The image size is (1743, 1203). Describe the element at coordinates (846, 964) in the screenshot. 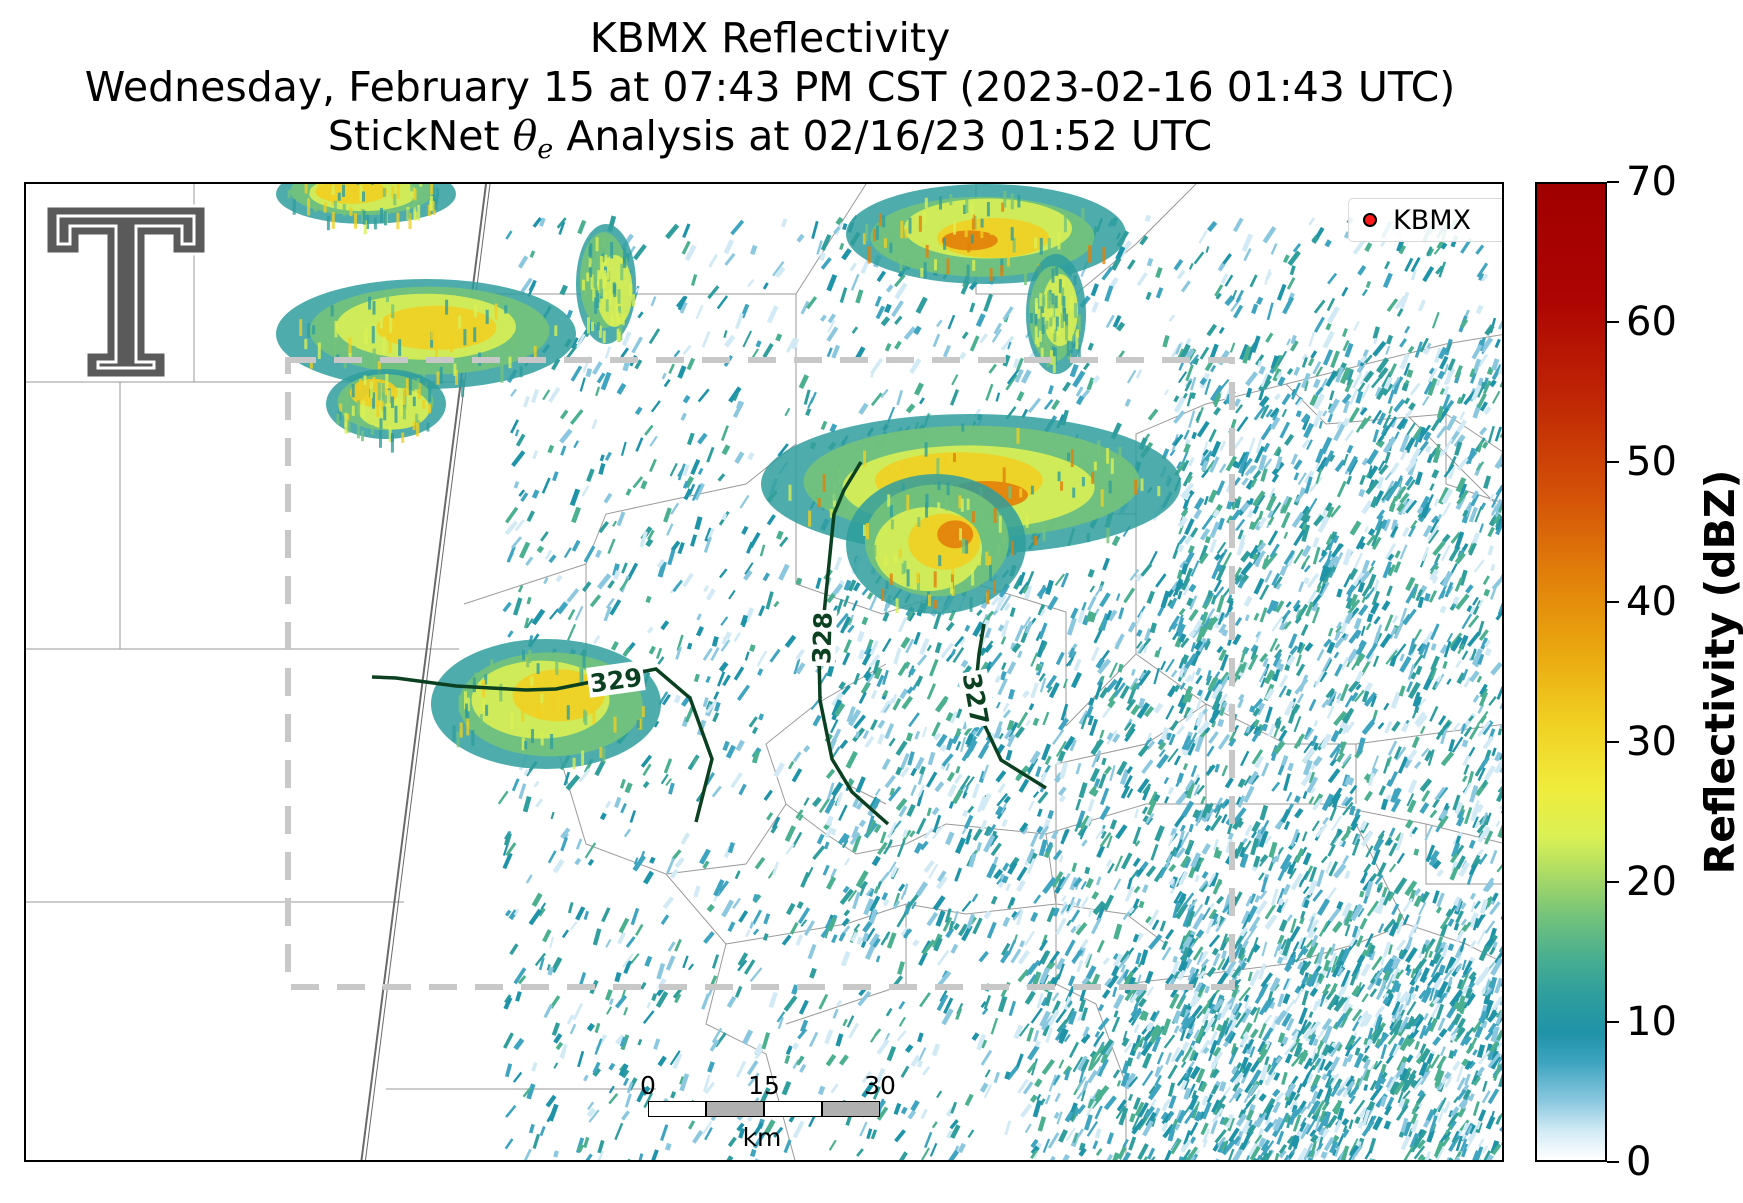

I see `county-line` at that location.